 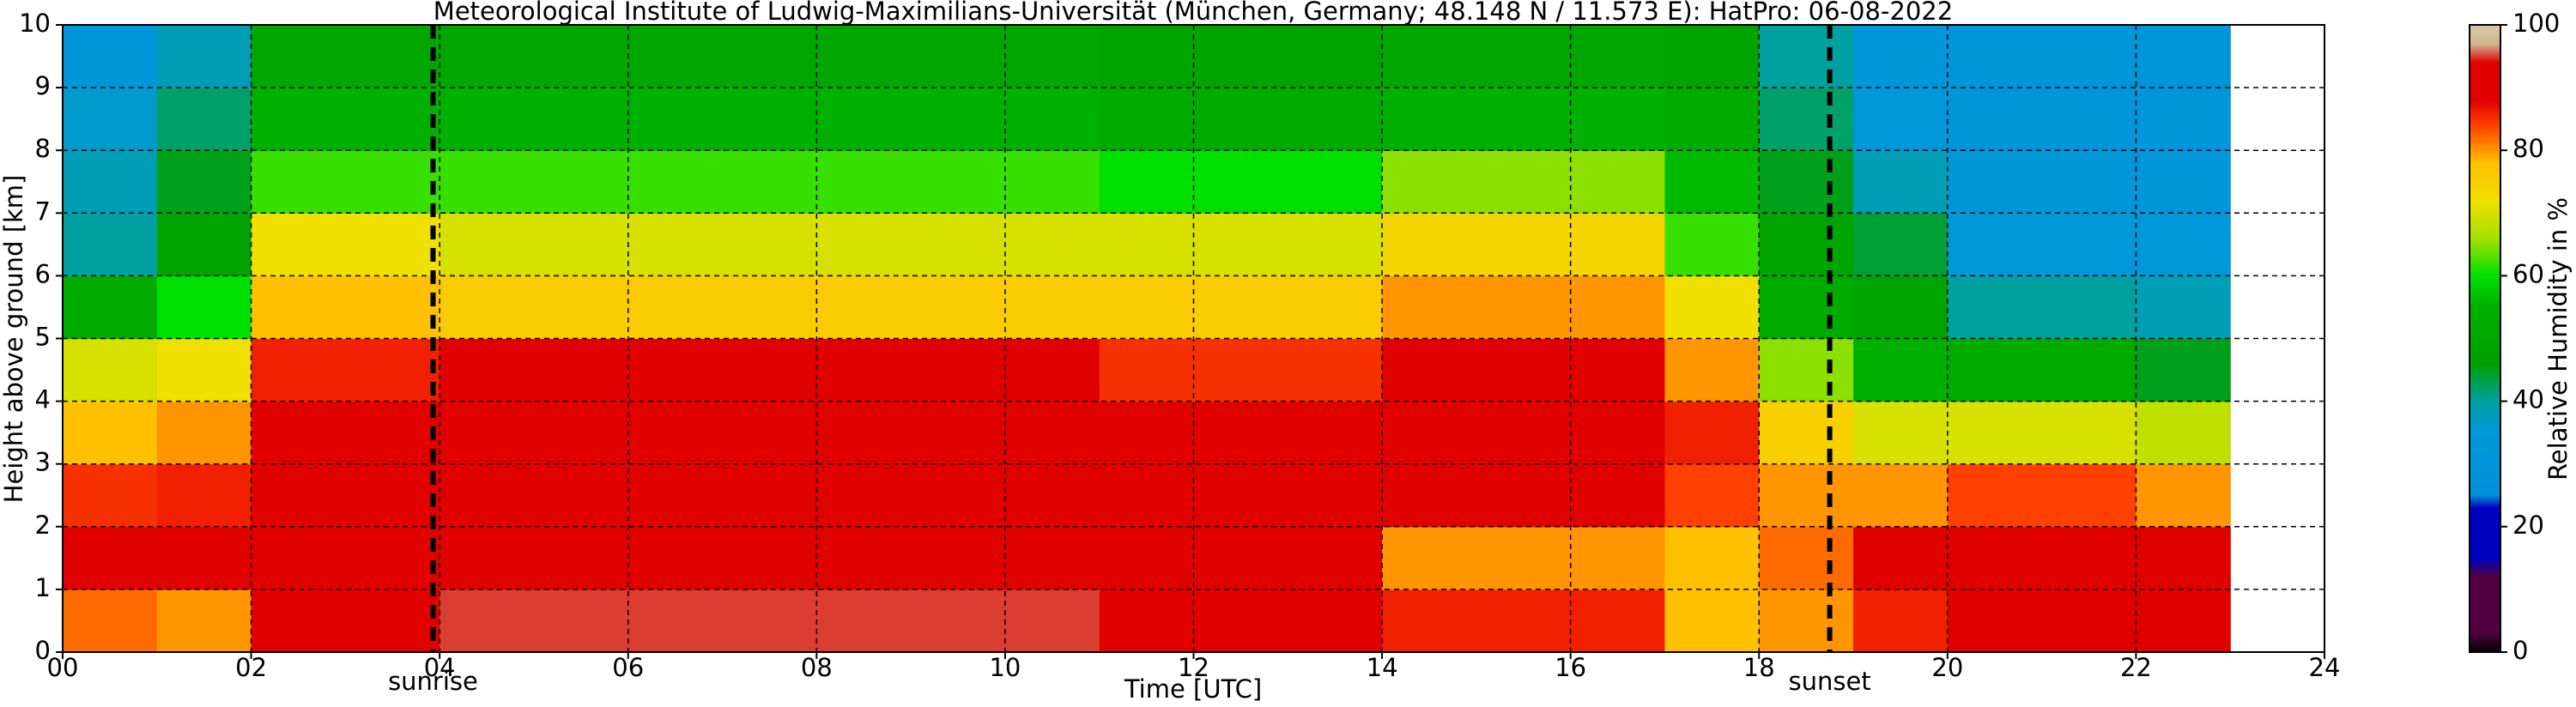 What do you see at coordinates (43, 525) in the screenshot?
I see `y-tick-label: 2` at bounding box center [43, 525].